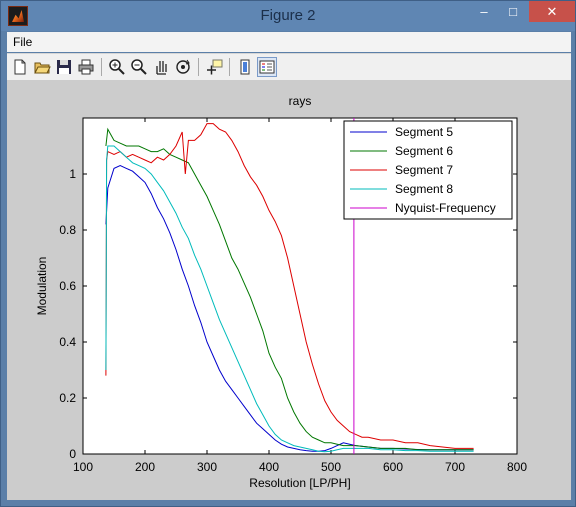  I want to click on colorbar-icon, so click(245, 67).